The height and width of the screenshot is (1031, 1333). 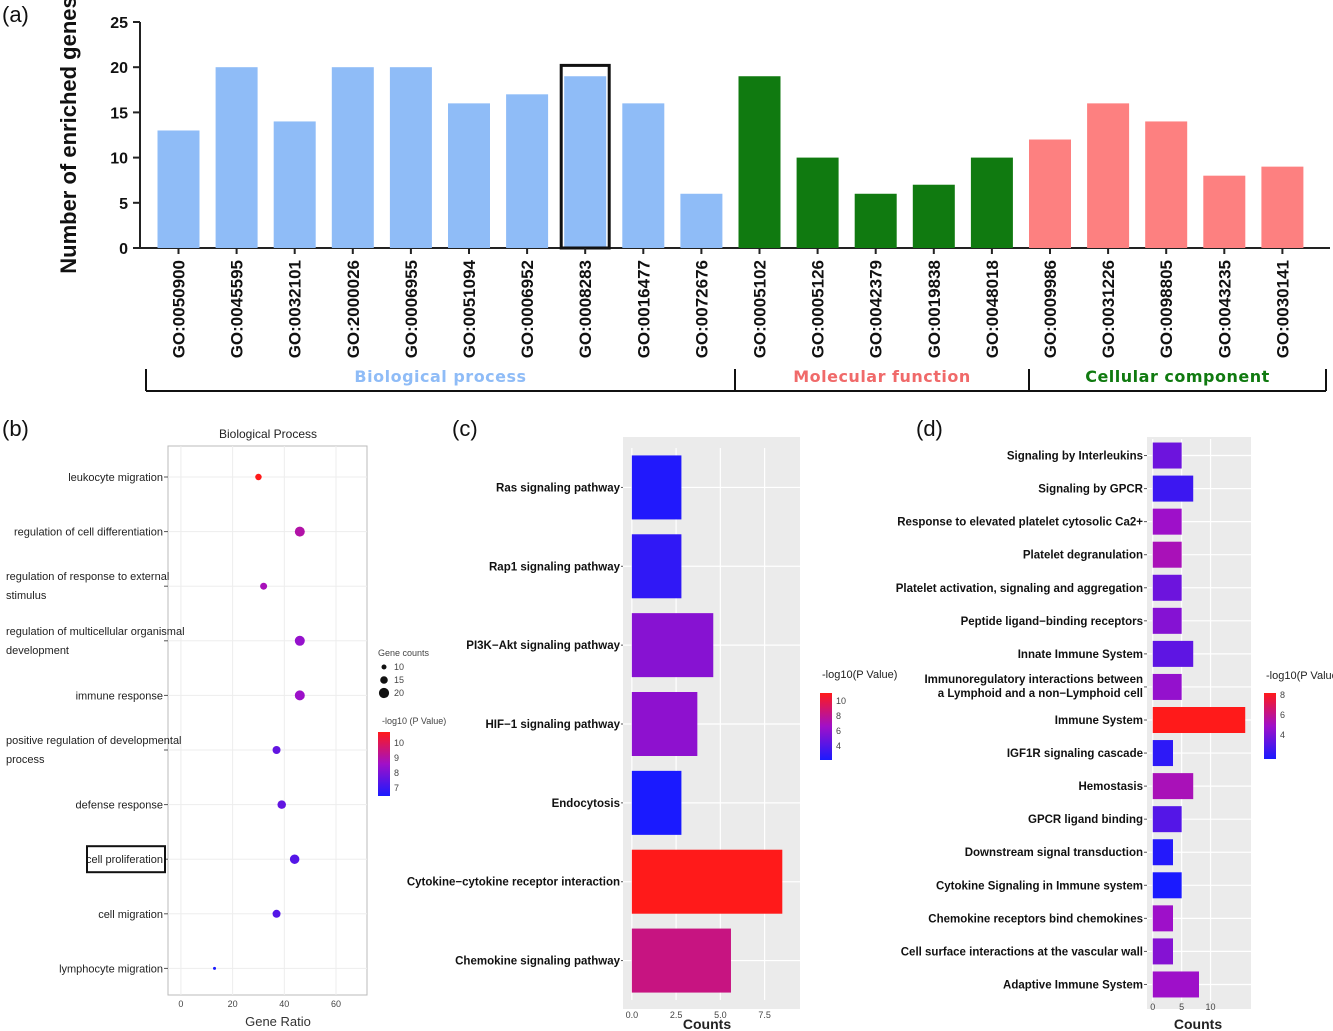 I want to click on panel-b-color-legend-label: 7, so click(x=396, y=788).